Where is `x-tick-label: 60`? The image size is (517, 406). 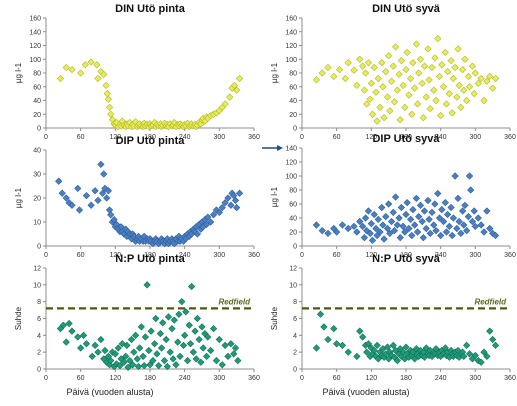 x-tick-label: 60 is located at coordinates (81, 378).